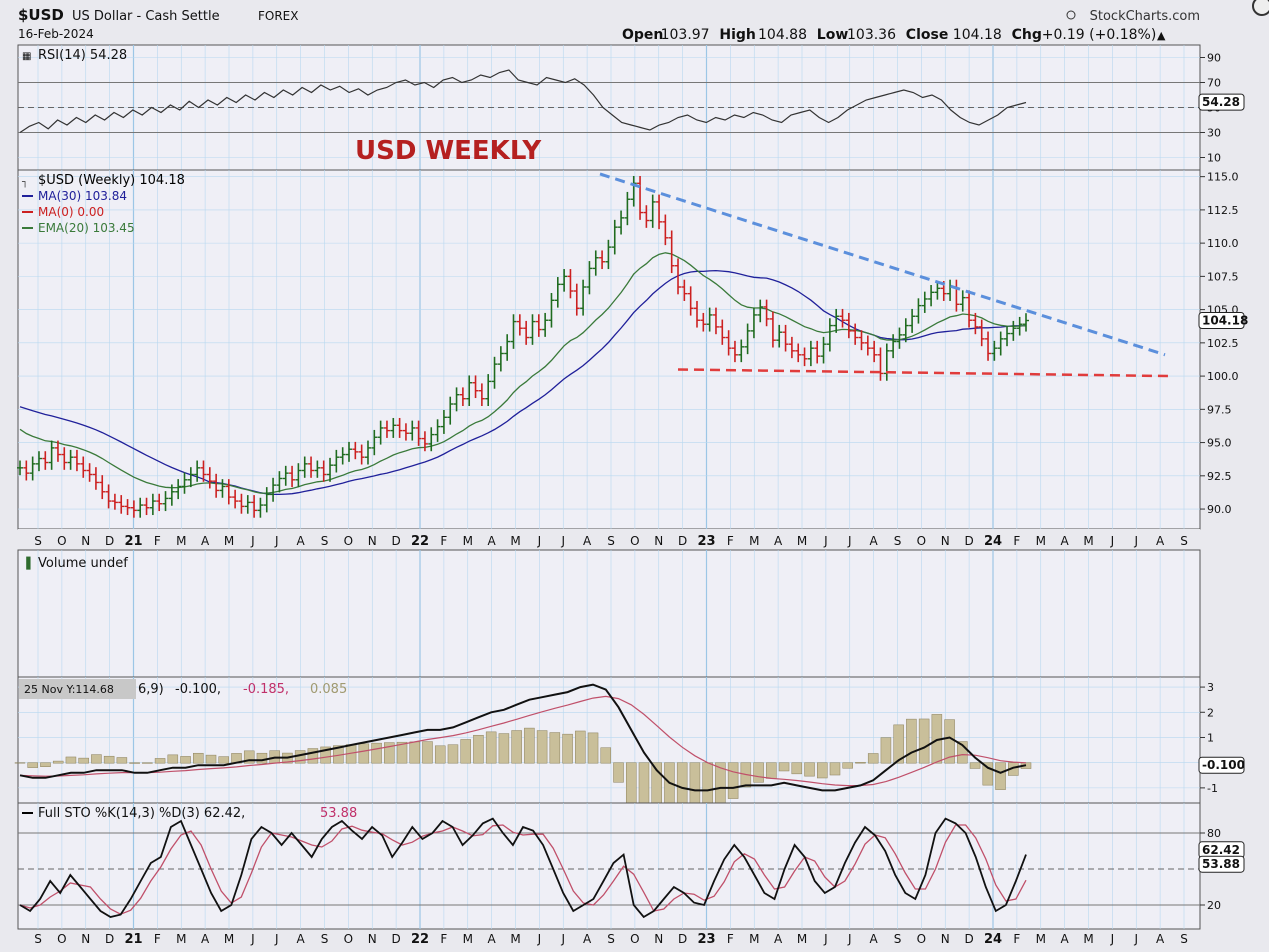 The width and height of the screenshot is (1269, 952). Describe the element at coordinates (658, 939) in the screenshot. I see `month-label-bottom: N` at that location.